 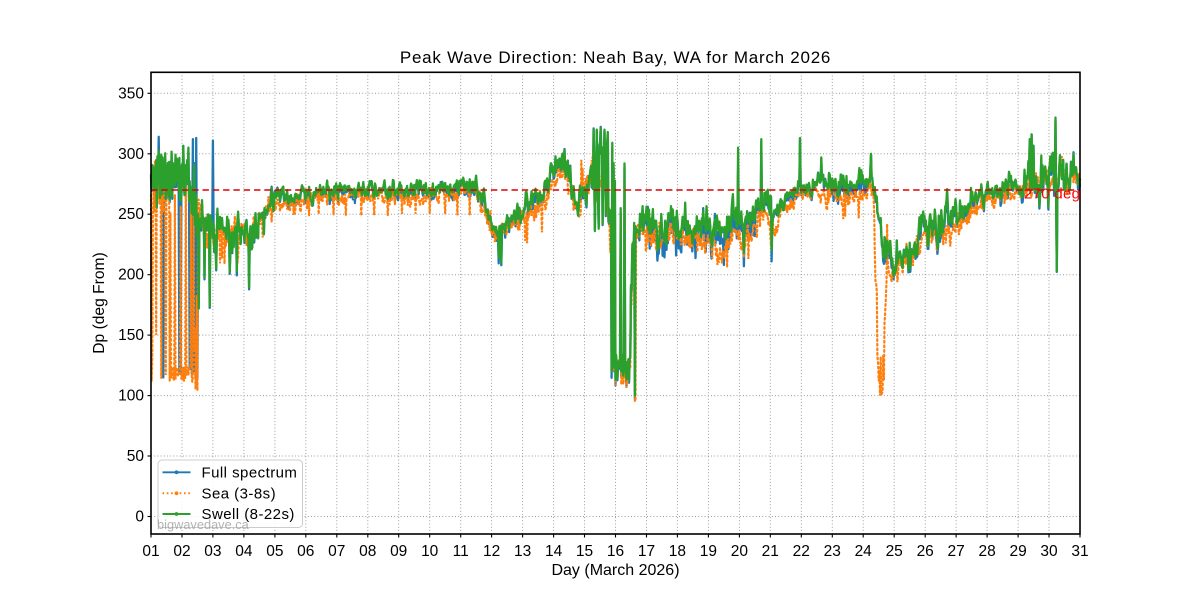 I want to click on svg-text: 27, so click(x=955, y=551).